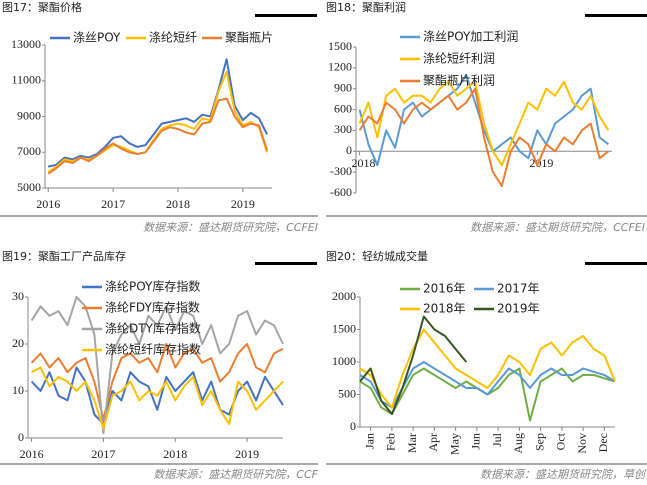  I want to click on legend-label: 聚酯瓶片利润, so click(459, 81).